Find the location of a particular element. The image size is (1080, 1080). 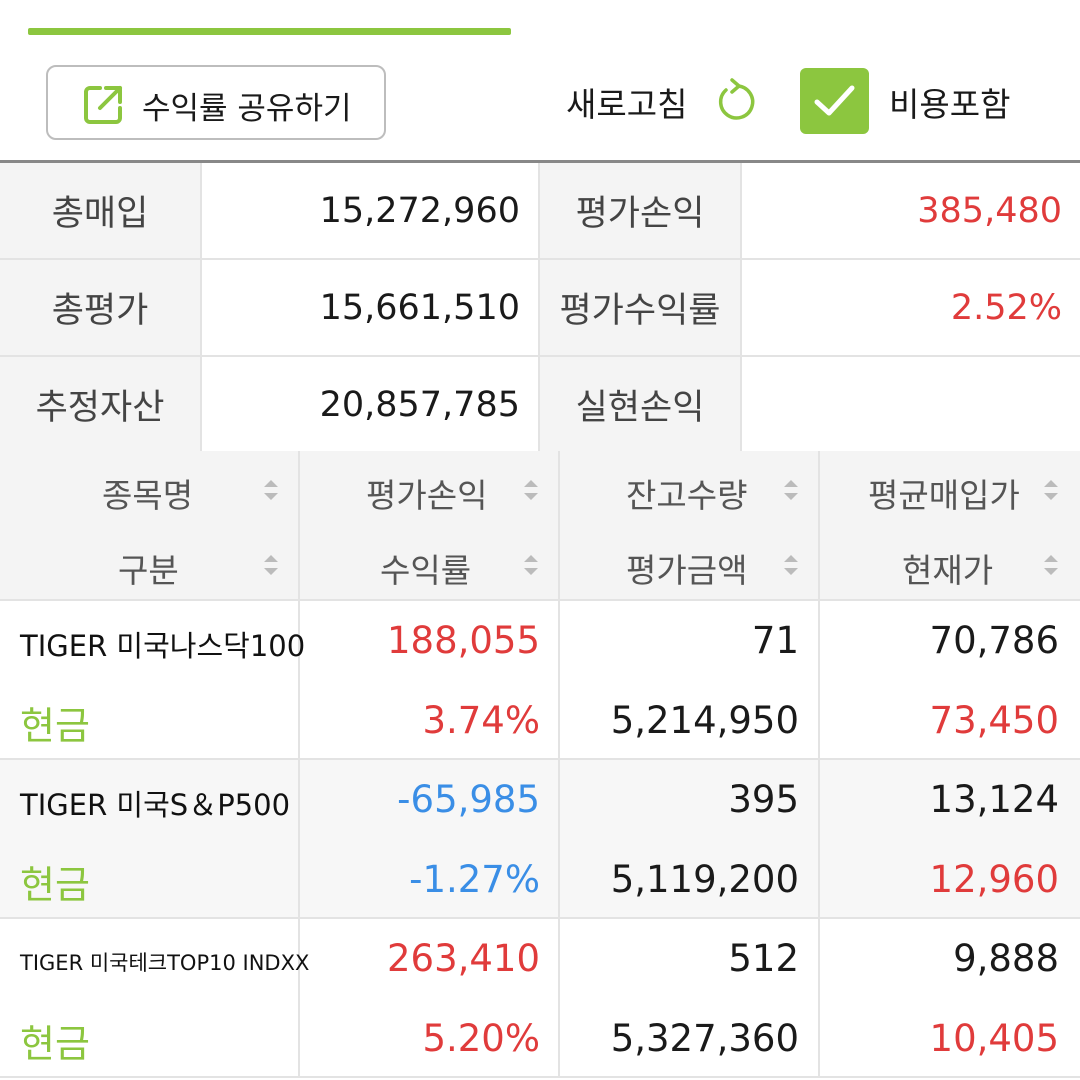

check-icon is located at coordinates (834, 100).